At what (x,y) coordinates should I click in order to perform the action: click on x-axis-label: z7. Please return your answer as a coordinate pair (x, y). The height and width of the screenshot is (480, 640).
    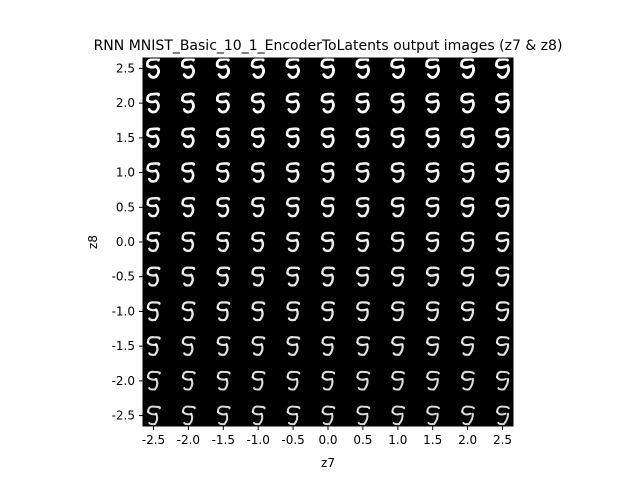
    Looking at the image, I should click on (328, 463).